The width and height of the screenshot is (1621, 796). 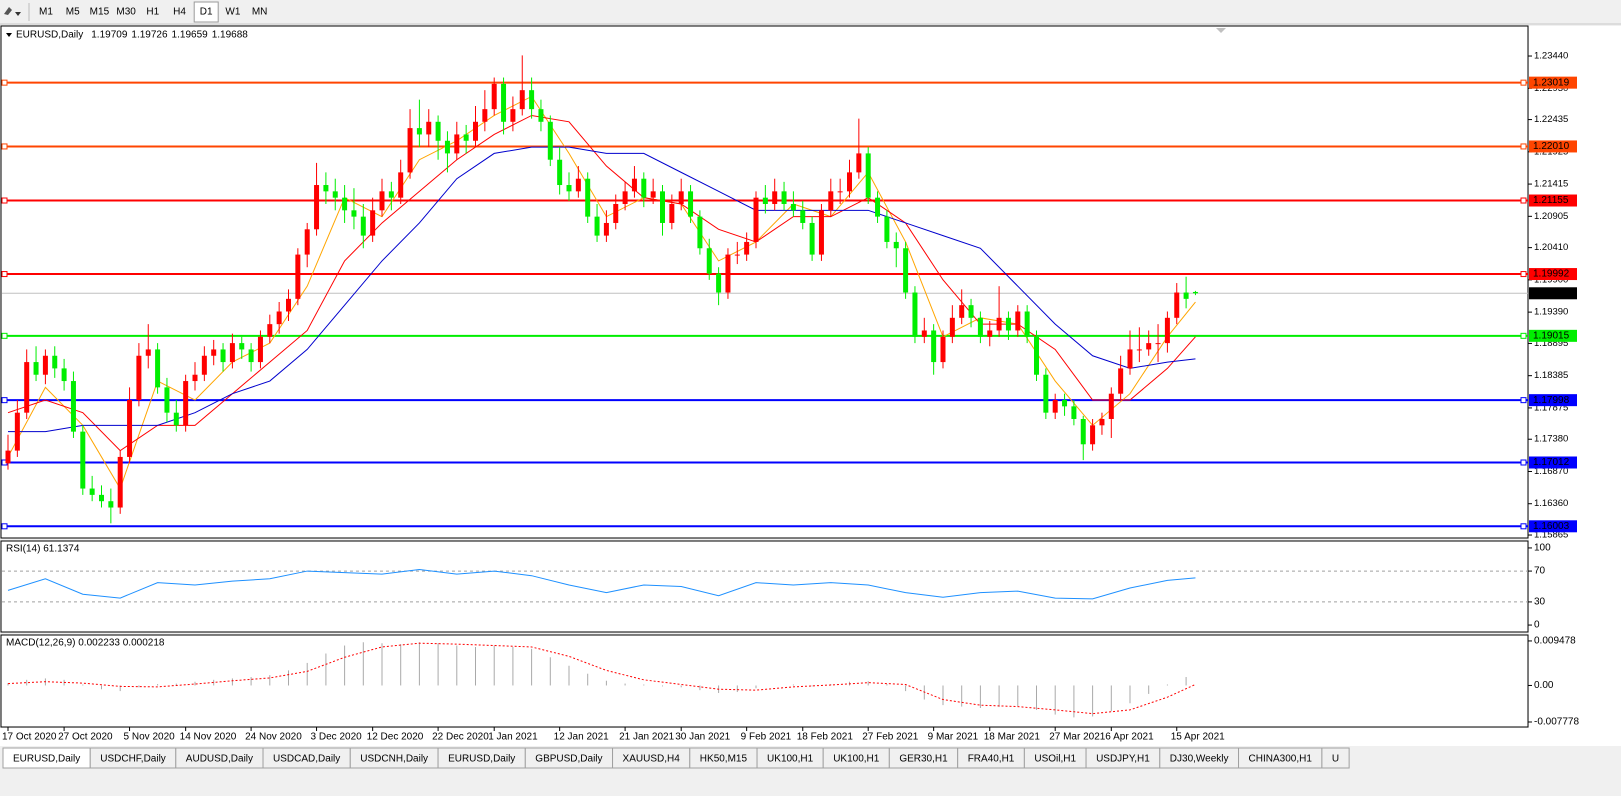 I want to click on timeframe-button: D1, so click(x=206, y=12).